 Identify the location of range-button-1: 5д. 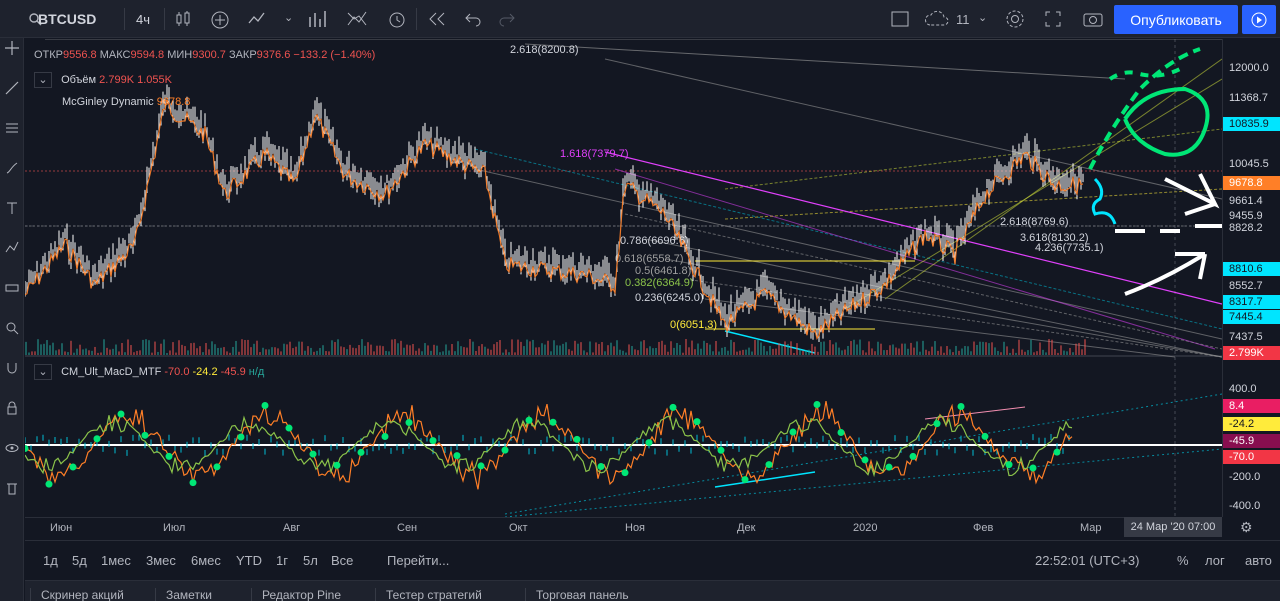
(79, 560).